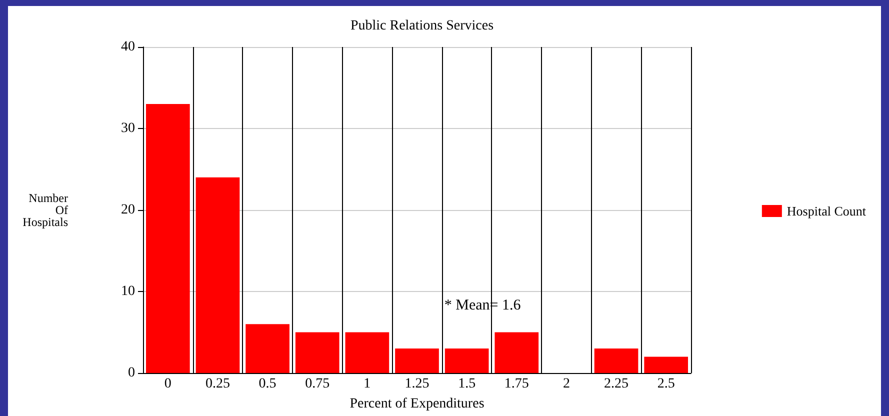 This screenshot has height=416, width=889. I want to click on y-tick-label: 30, so click(128, 128).